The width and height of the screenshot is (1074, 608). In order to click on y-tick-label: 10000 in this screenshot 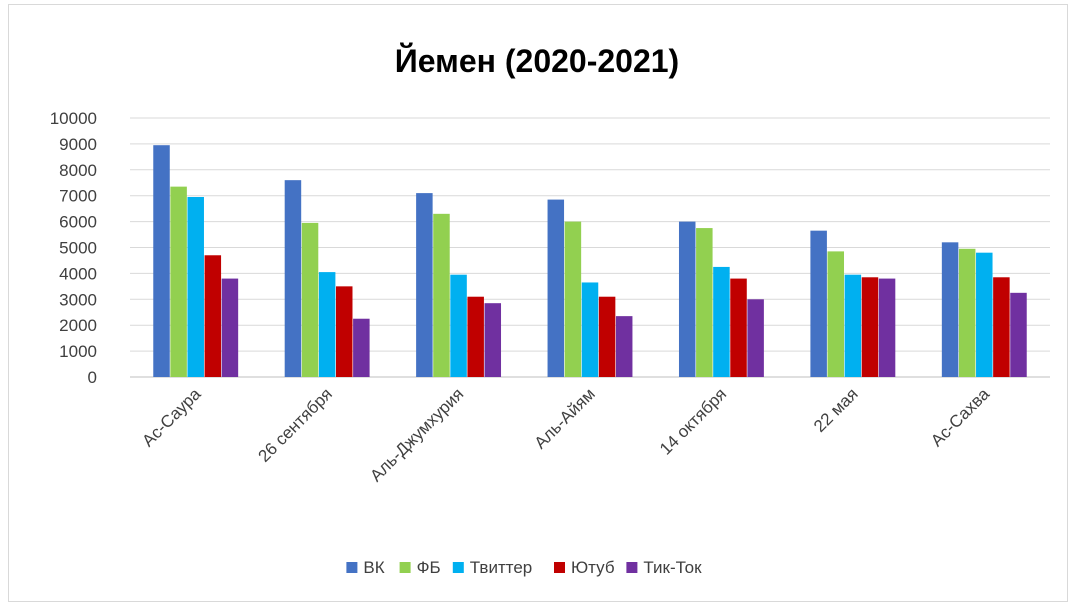, I will do `click(73, 118)`.